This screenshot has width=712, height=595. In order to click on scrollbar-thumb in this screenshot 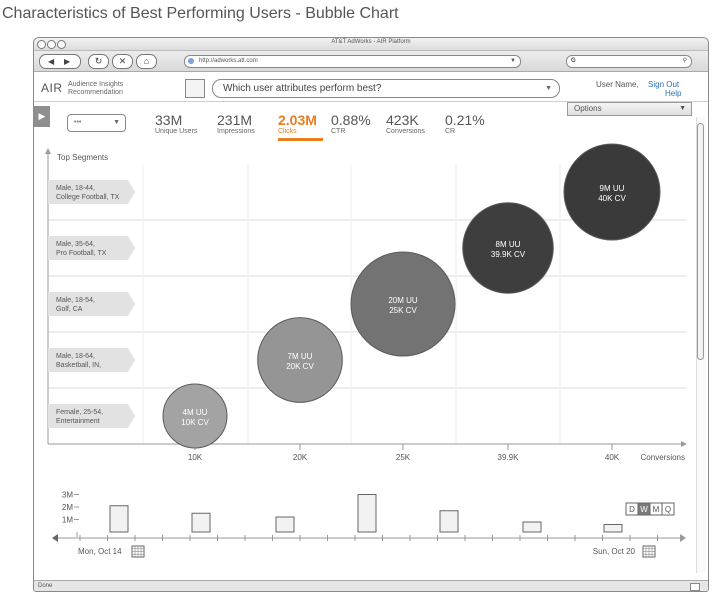, I will do `click(700, 241)`.